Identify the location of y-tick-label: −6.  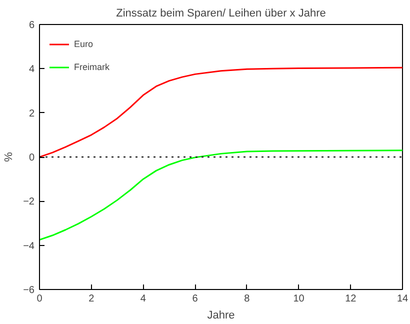
(29, 290).